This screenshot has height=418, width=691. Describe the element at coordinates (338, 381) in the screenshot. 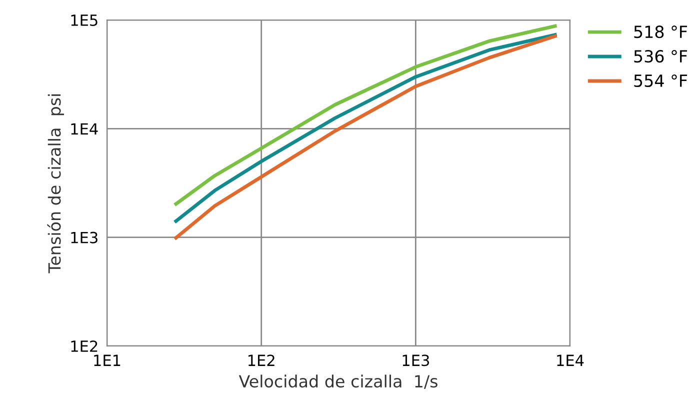

I see `x-axis-title: Velocidad de cizalla 1/s` at that location.